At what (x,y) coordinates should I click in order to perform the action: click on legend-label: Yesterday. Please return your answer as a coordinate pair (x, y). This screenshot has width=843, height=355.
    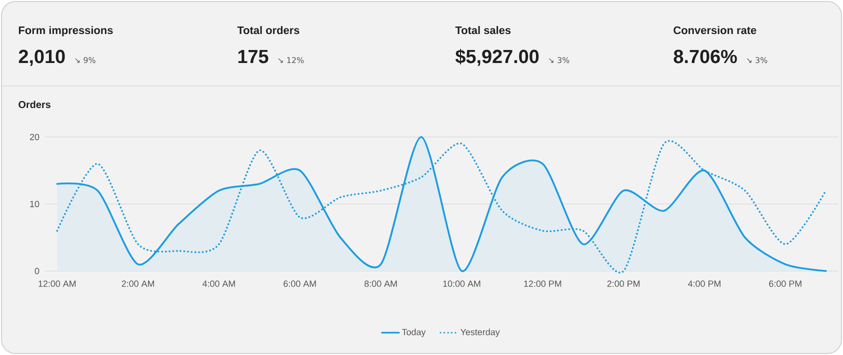
    Looking at the image, I should click on (480, 332).